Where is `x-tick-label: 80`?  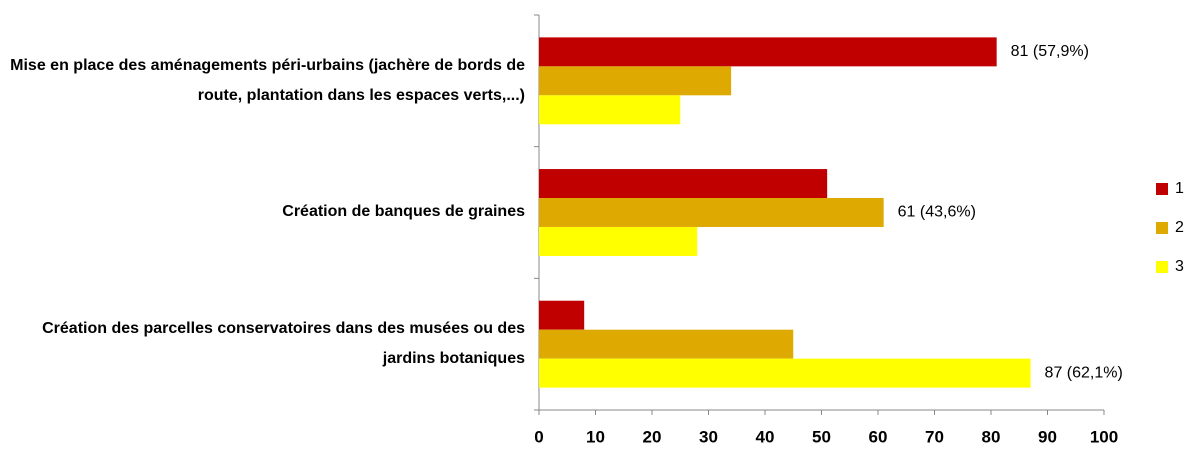 x-tick-label: 80 is located at coordinates (991, 436).